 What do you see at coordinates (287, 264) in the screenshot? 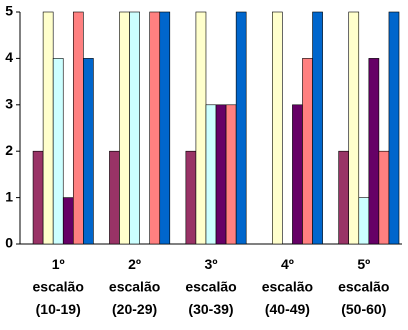
I see `label-line: 4º` at bounding box center [287, 264].